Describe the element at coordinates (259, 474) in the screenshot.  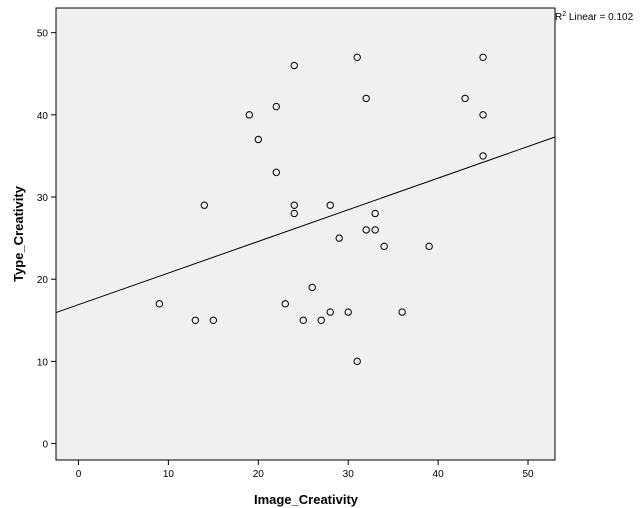
I see `x-tick-label: 20` at that location.